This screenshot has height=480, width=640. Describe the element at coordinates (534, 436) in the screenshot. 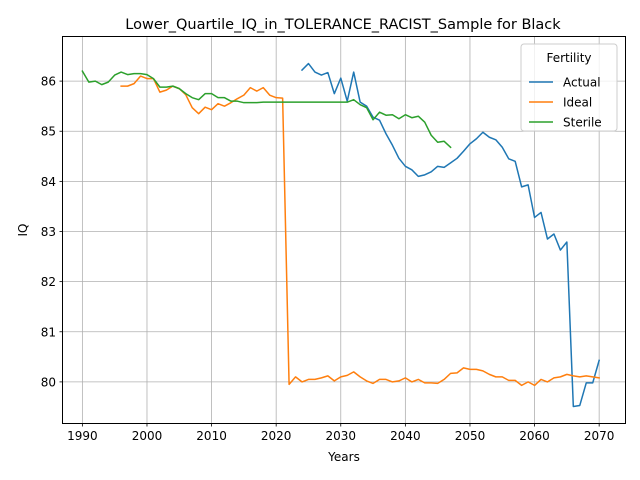

I see `x-tick-label: 2060` at that location.